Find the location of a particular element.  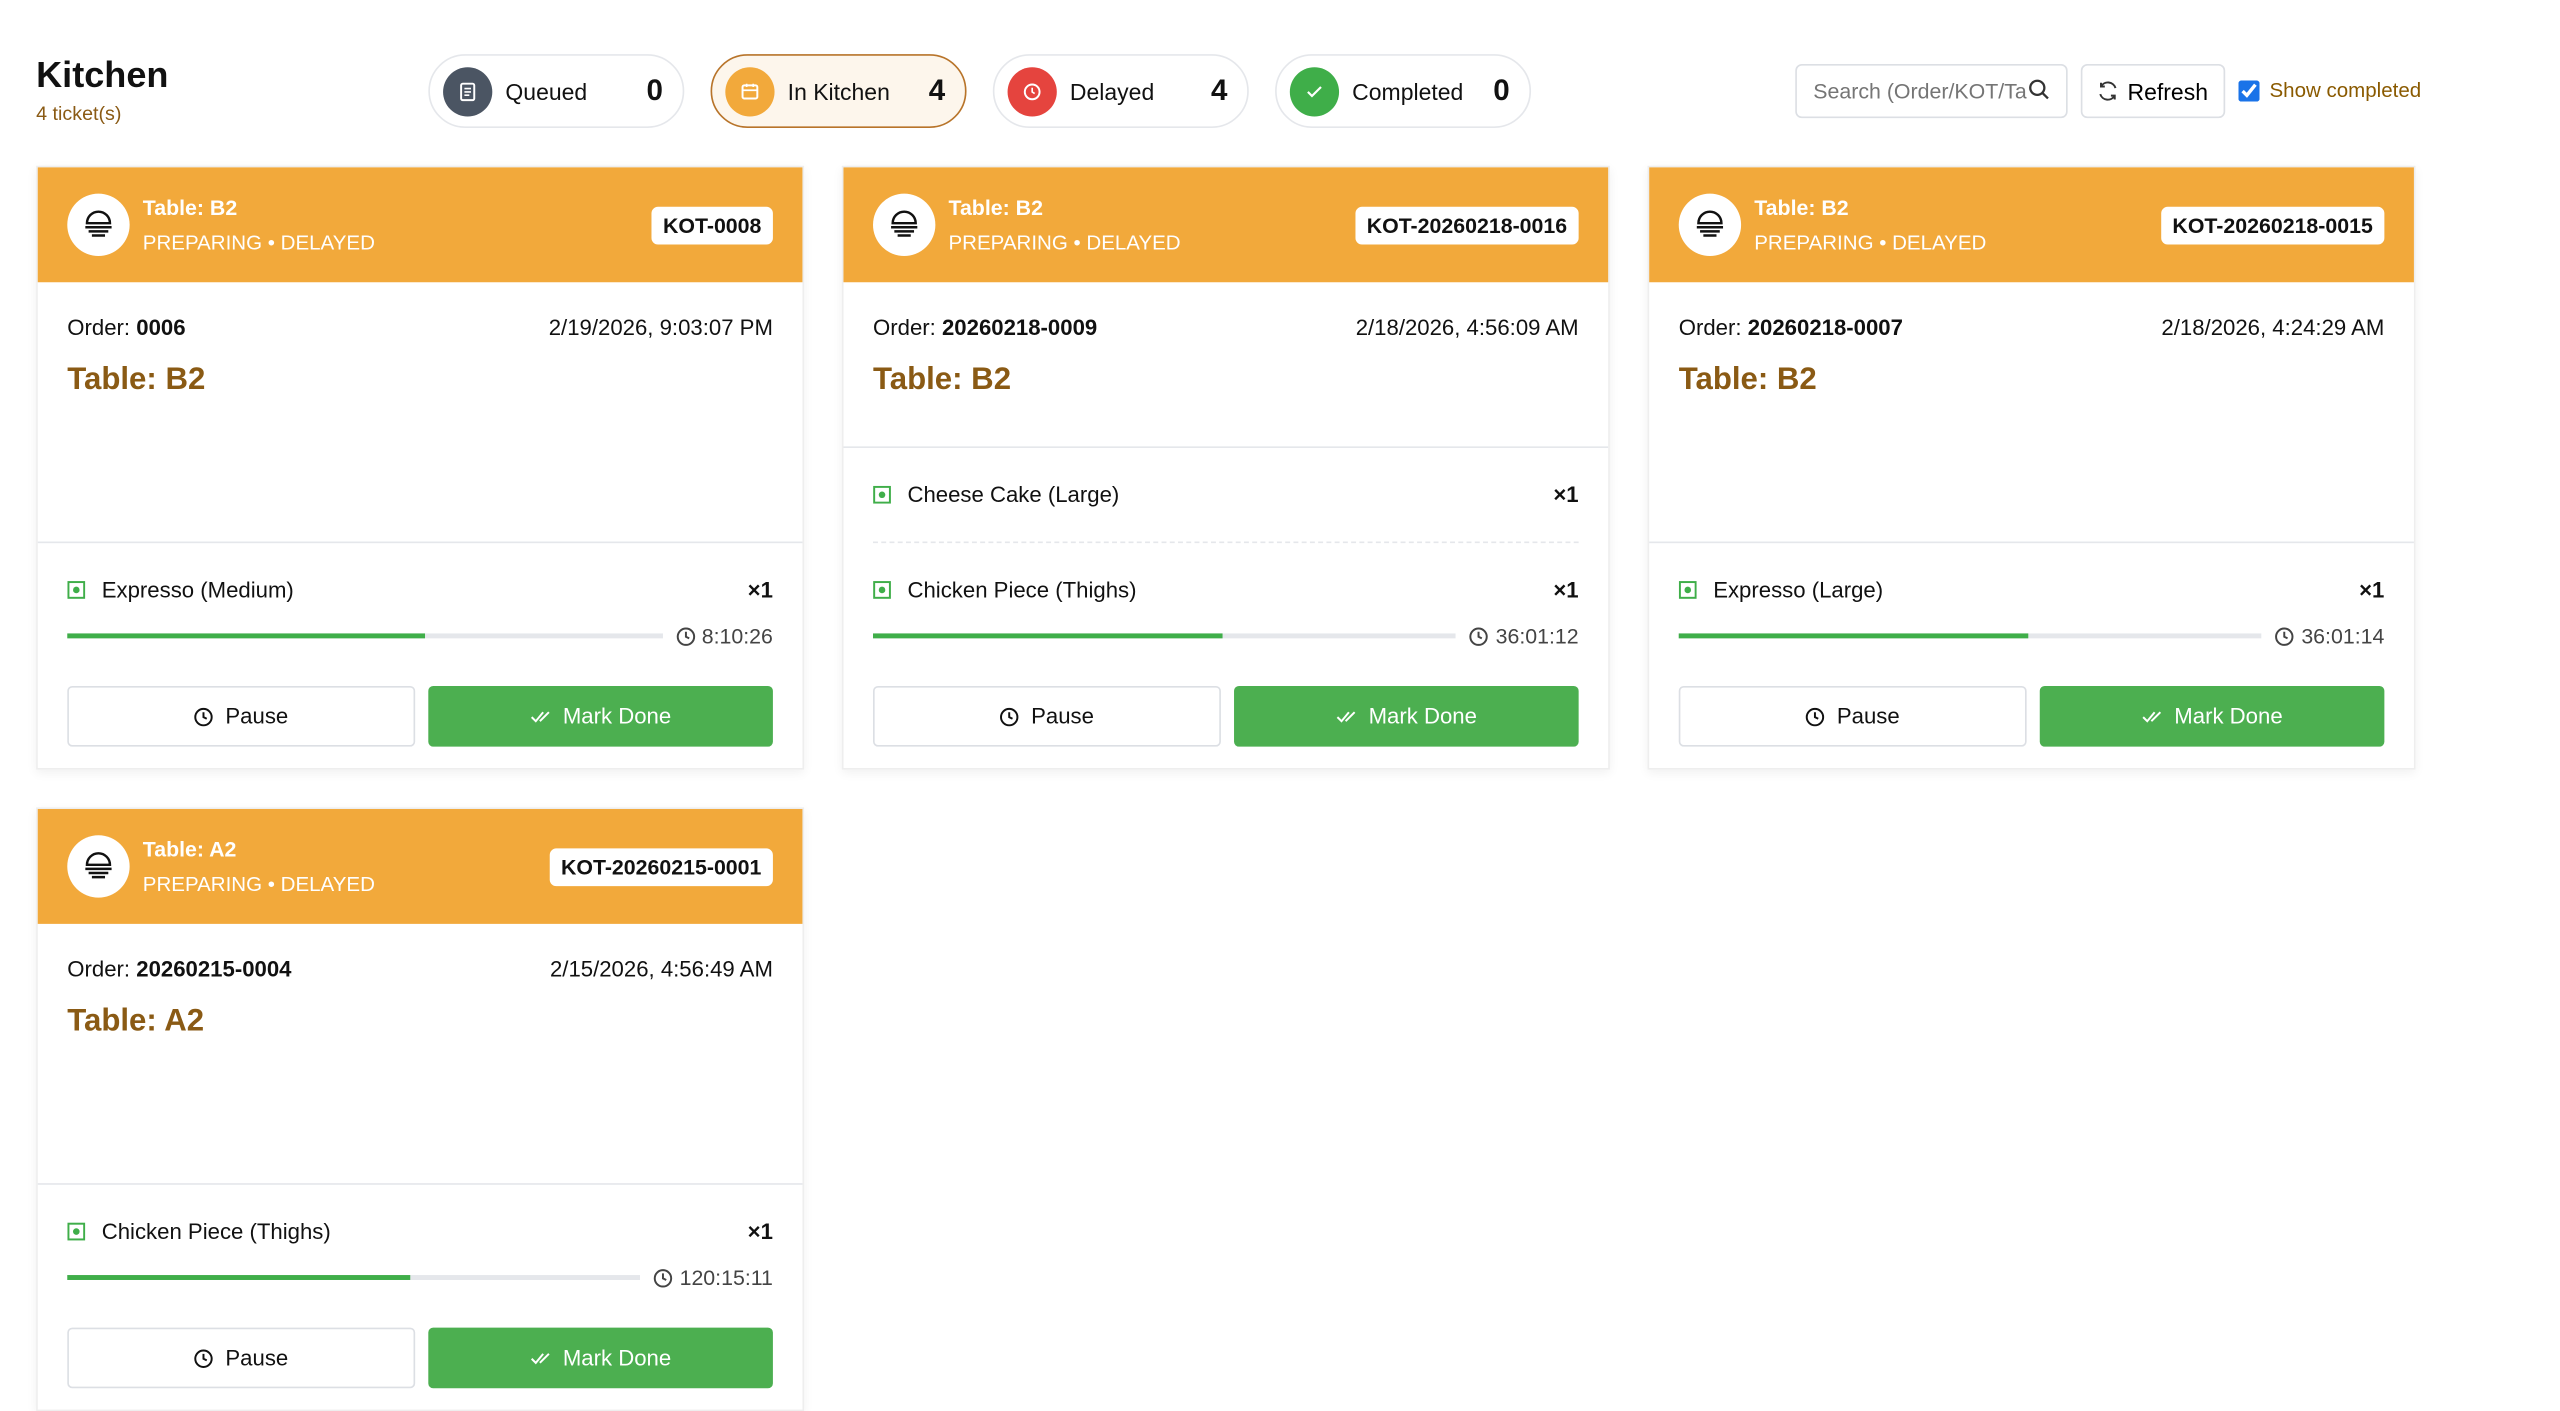

search-input is located at coordinates (1931, 91).